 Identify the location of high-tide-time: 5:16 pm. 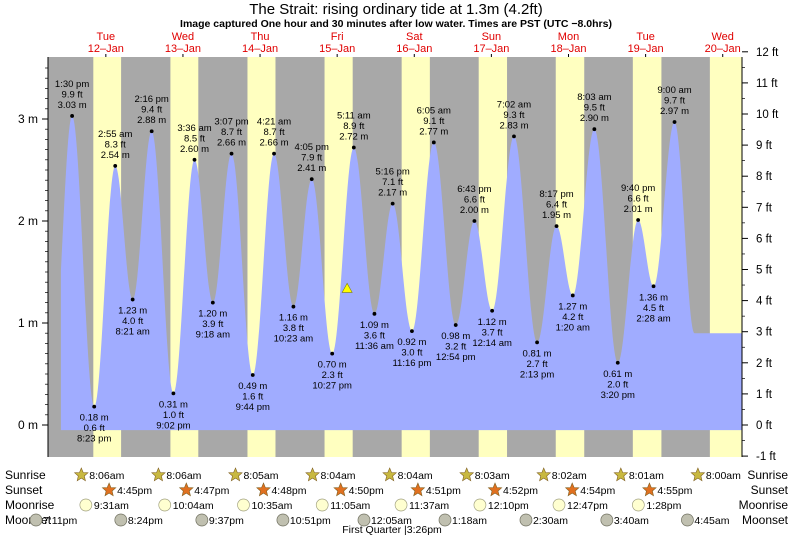
(392, 172).